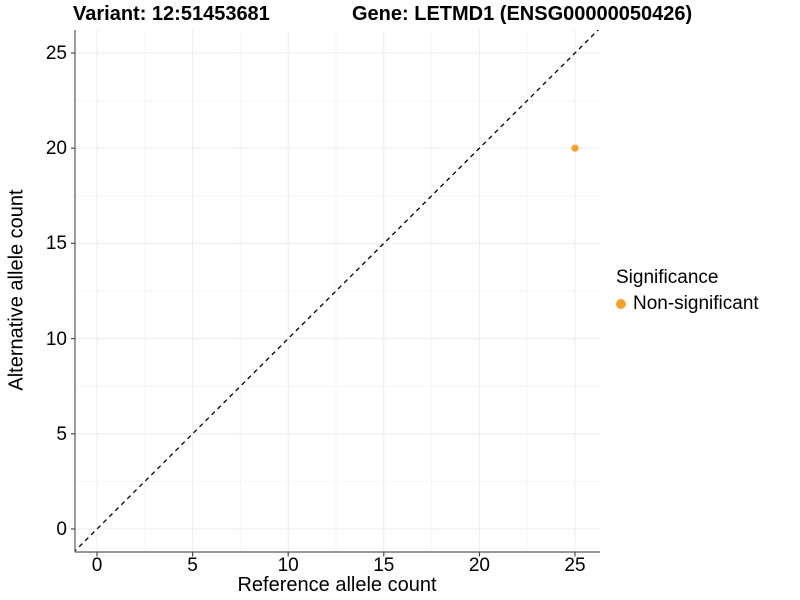 The width and height of the screenshot is (800, 600). What do you see at coordinates (384, 565) in the screenshot?
I see `x-tick-label: 15` at bounding box center [384, 565].